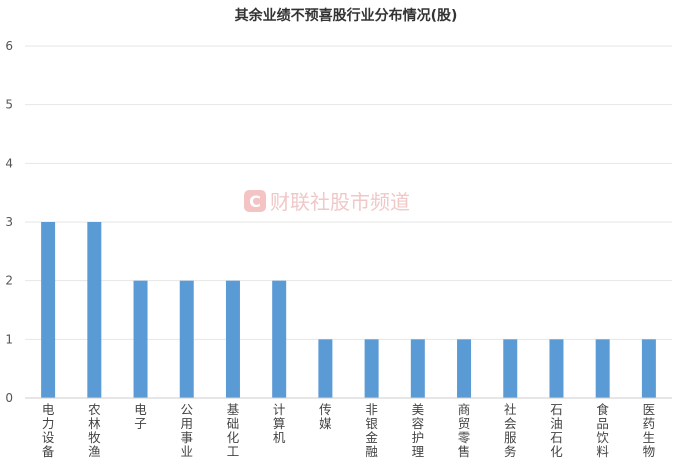  I want to click on x-tick-label: 美容护理, so click(418, 430).